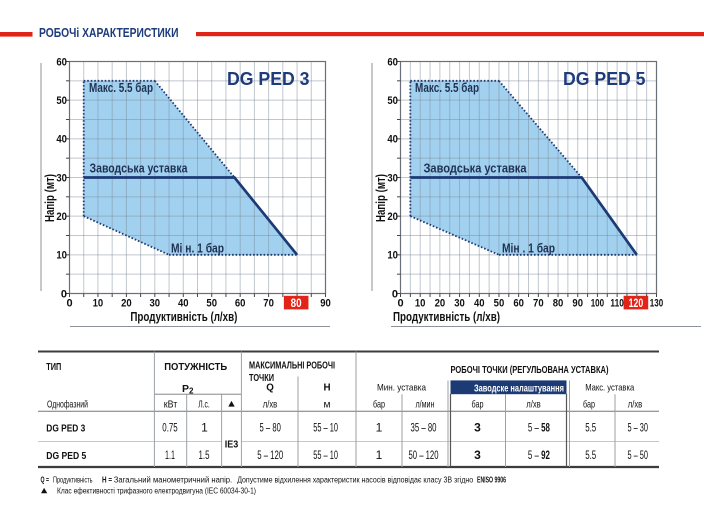  Describe the element at coordinates (270, 455) in the screenshot. I see `svg-text: 5 – 120` at that location.